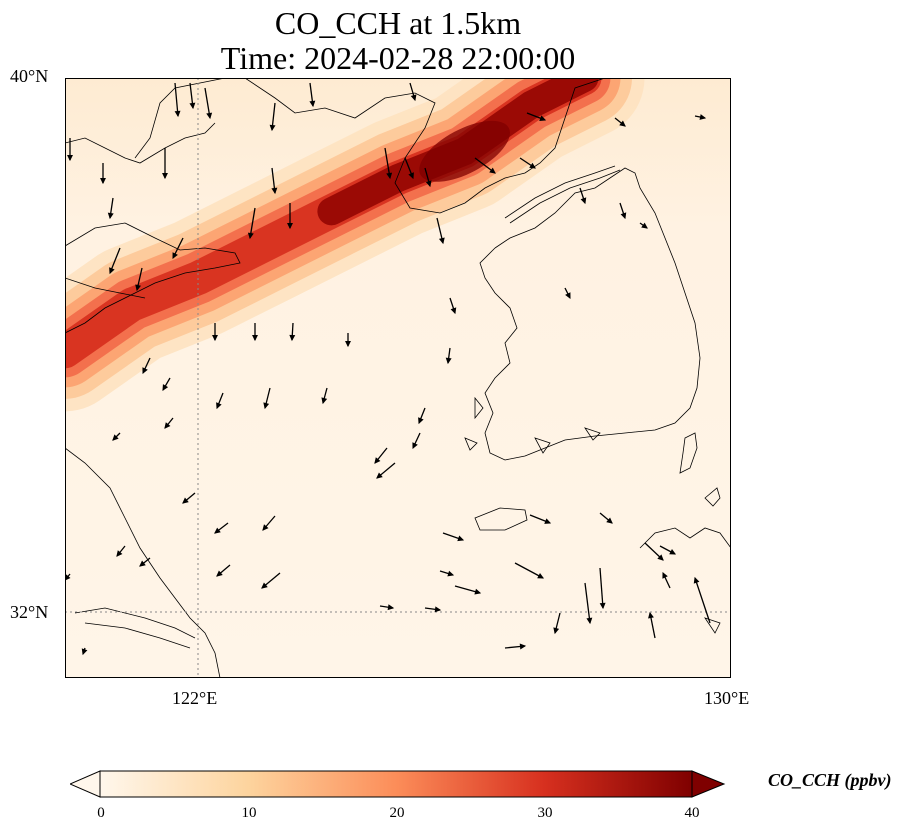  I want to click on chart-subtitle: Time: 2024-02-28 22:00:00, so click(398, 58).